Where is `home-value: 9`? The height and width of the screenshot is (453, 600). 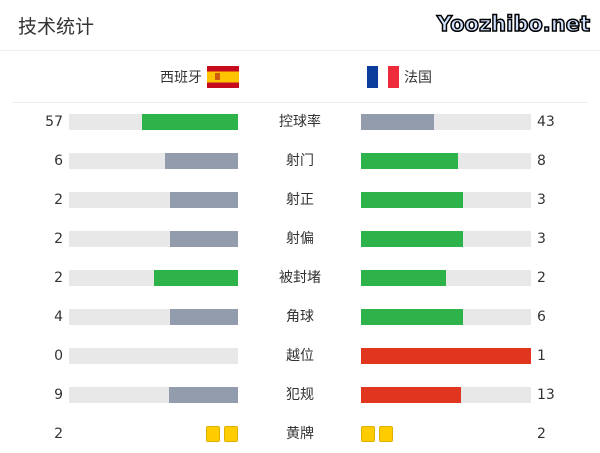 home-value: 9 is located at coordinates (58, 395).